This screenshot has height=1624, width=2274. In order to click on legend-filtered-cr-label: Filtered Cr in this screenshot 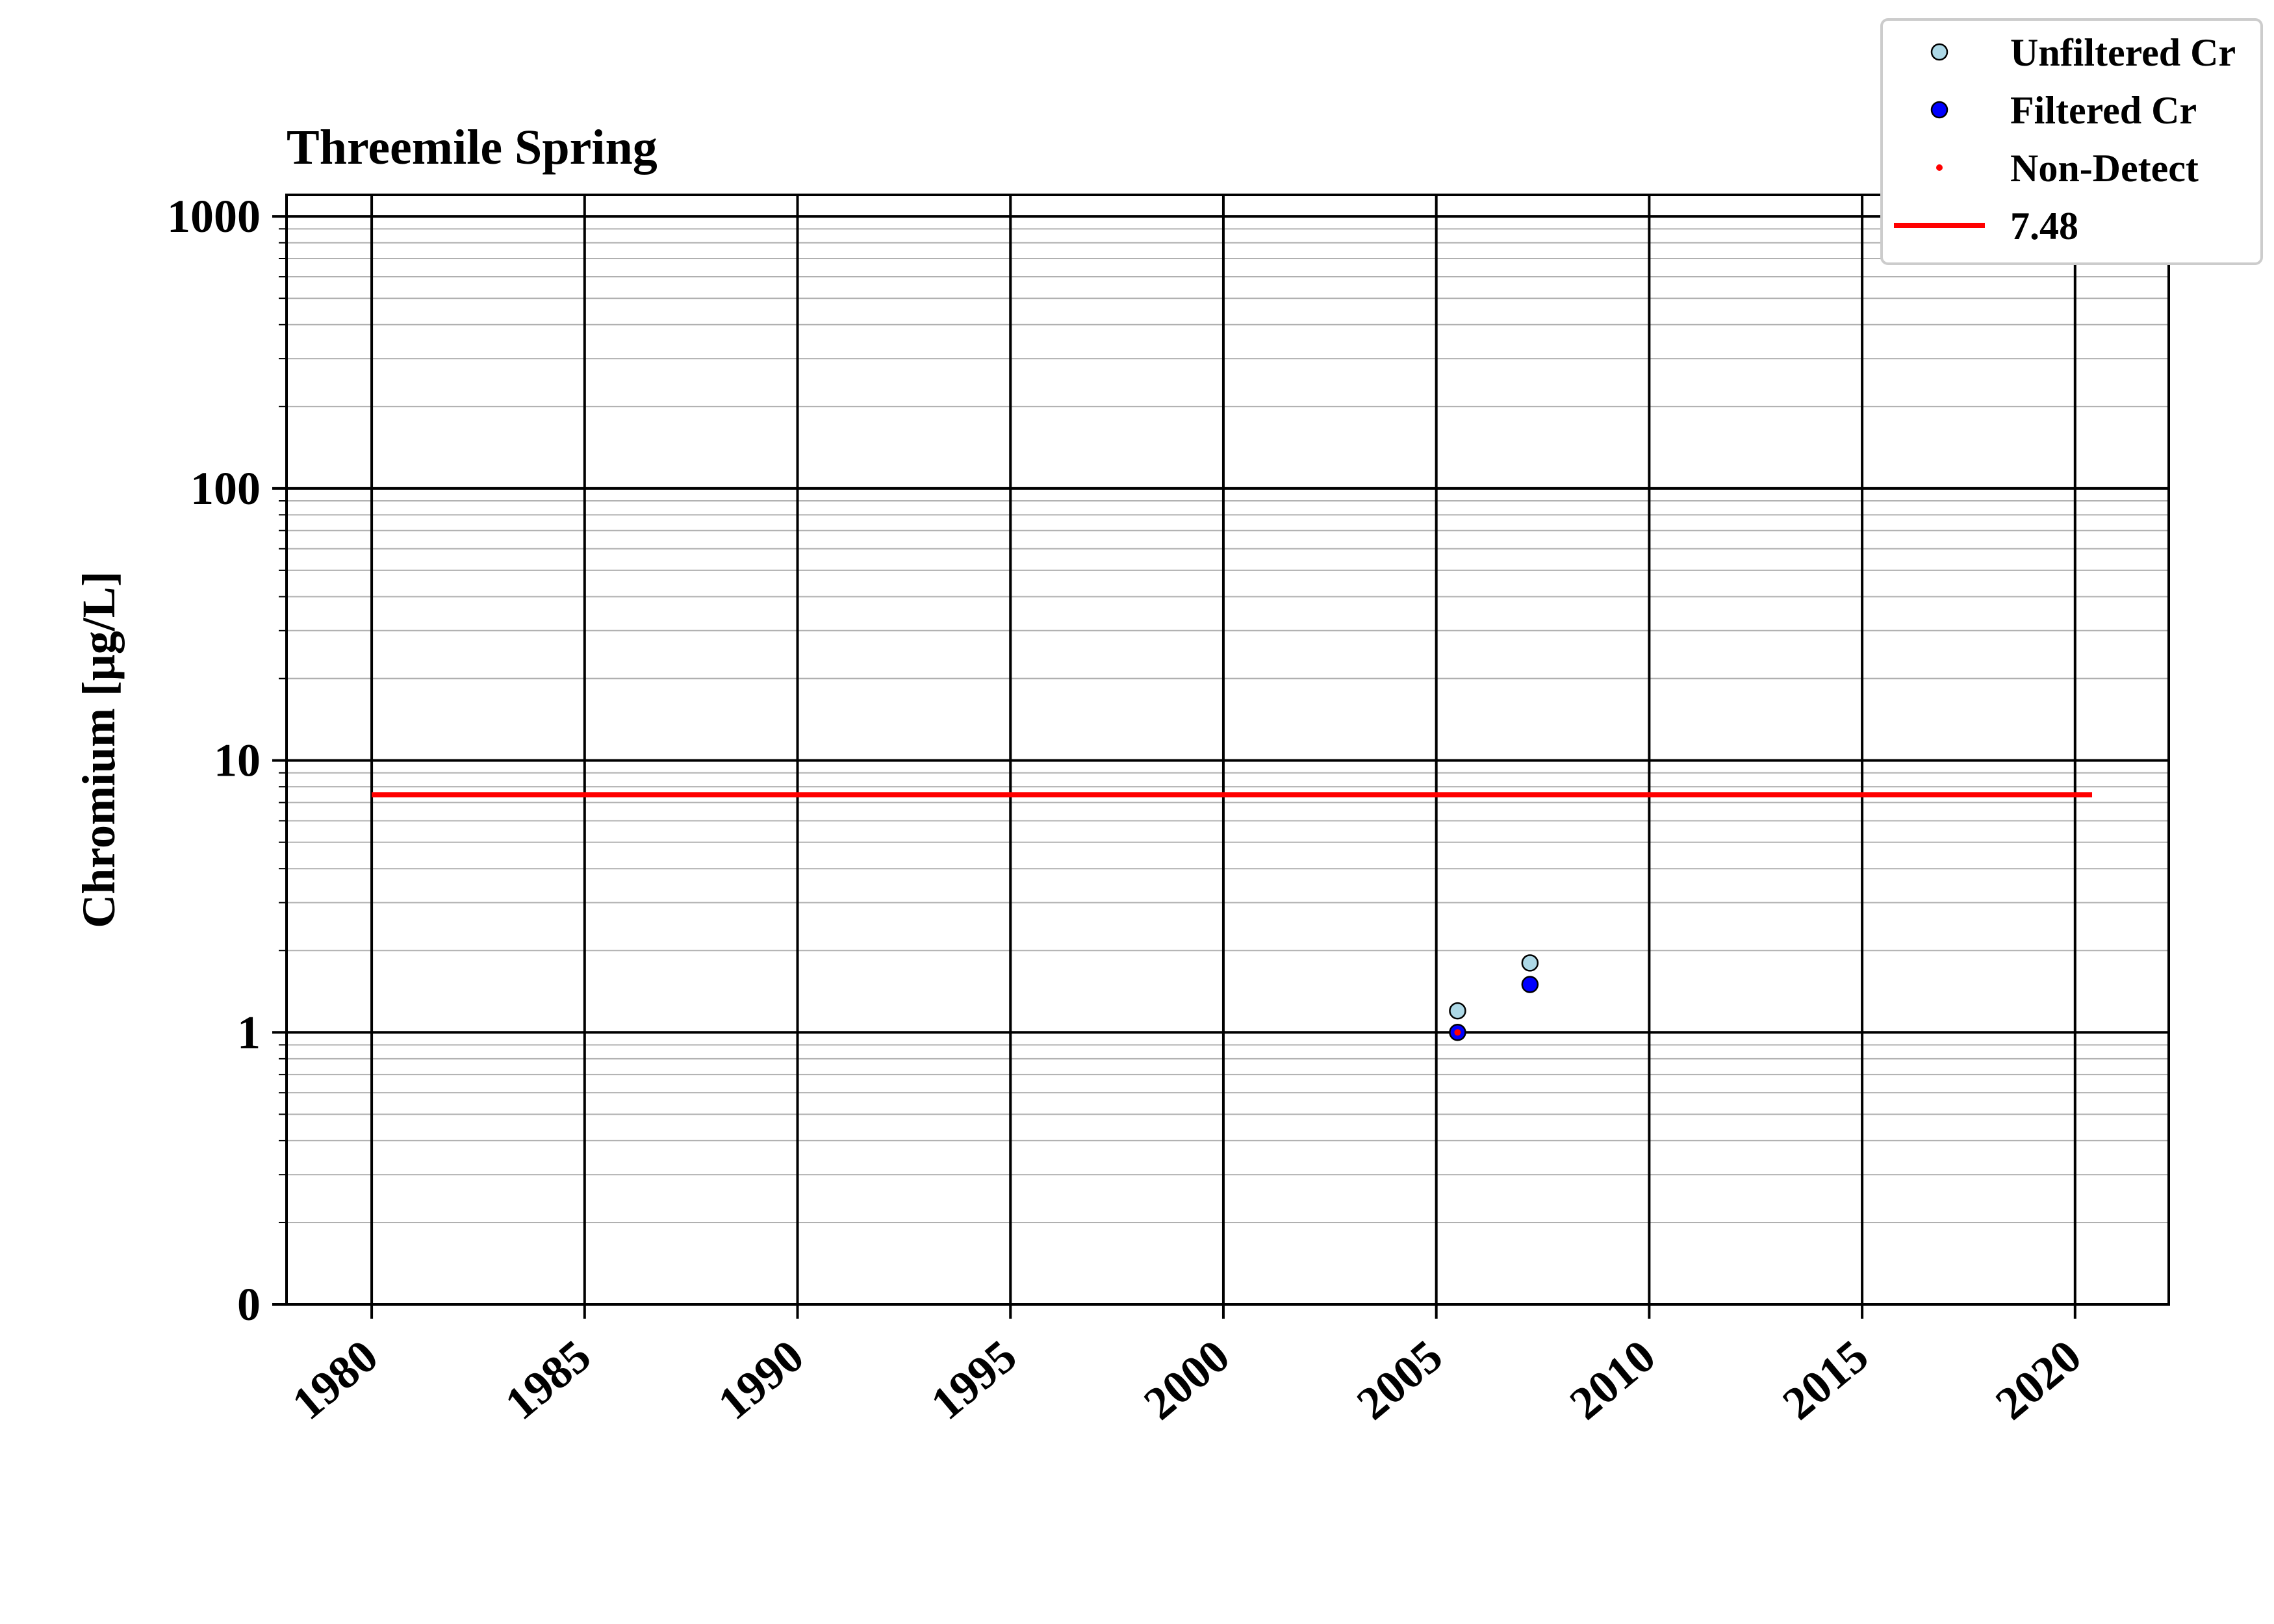, I will do `click(2103, 110)`.